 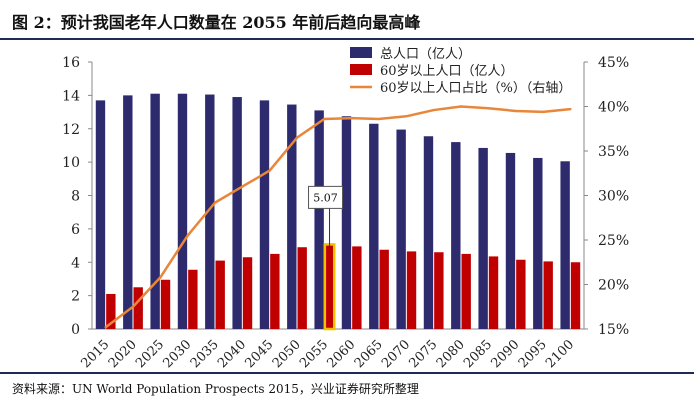 I want to click on legend-label: 60岁以上人口（亿人）, so click(x=447, y=71).